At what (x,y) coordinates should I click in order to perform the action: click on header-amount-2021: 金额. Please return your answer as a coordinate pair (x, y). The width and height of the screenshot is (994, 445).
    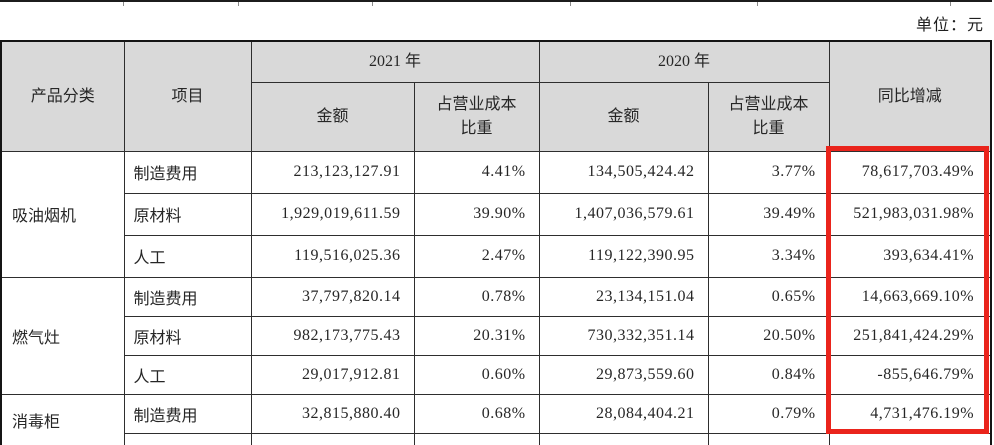
    Looking at the image, I should click on (332, 116).